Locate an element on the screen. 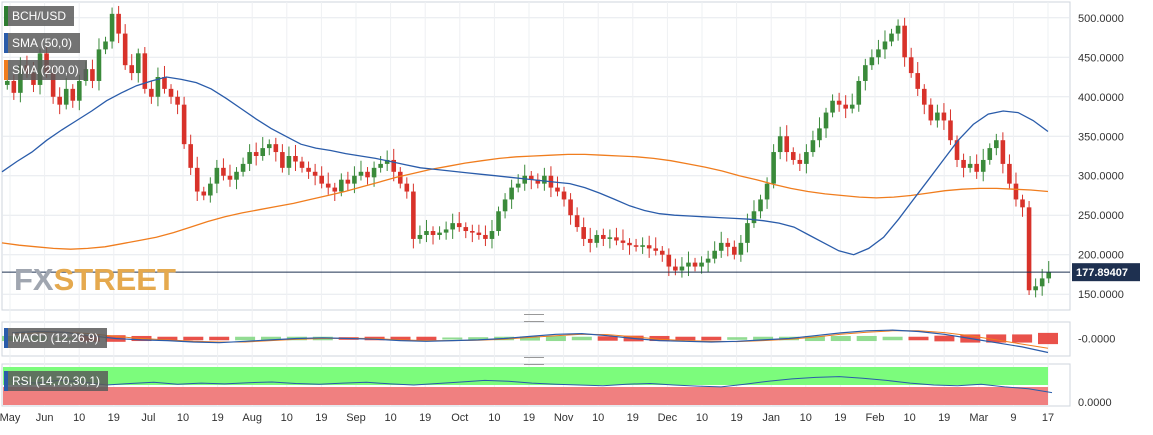 Image resolution: width=1153 pixels, height=435 pixels. x-tick-label: Feb is located at coordinates (875, 418).